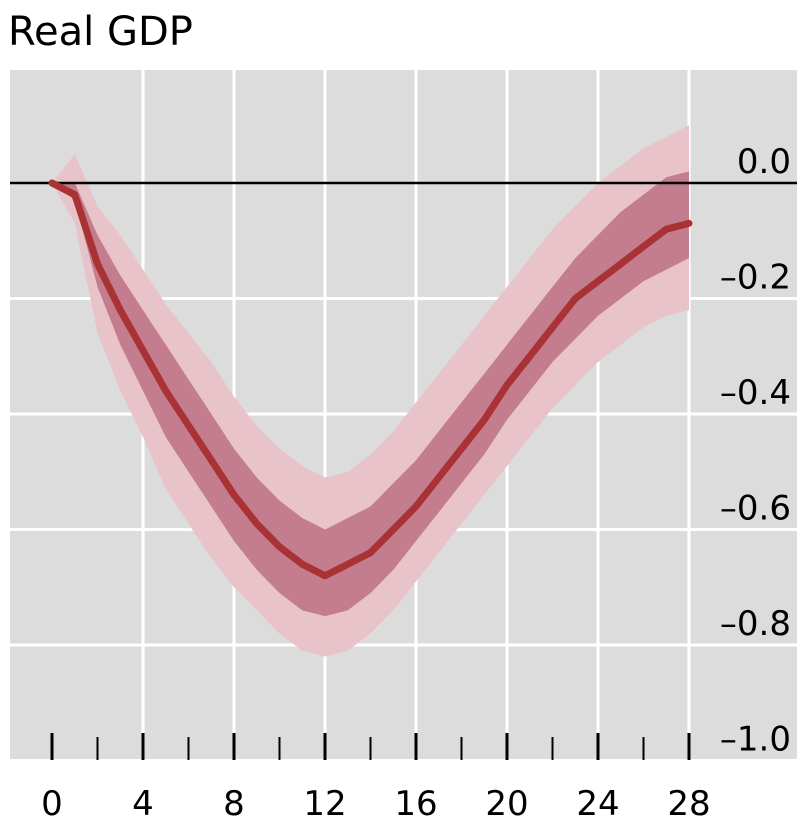  Describe the element at coordinates (764, 162) in the screenshot. I see `y-tick-label: 0.0` at that location.